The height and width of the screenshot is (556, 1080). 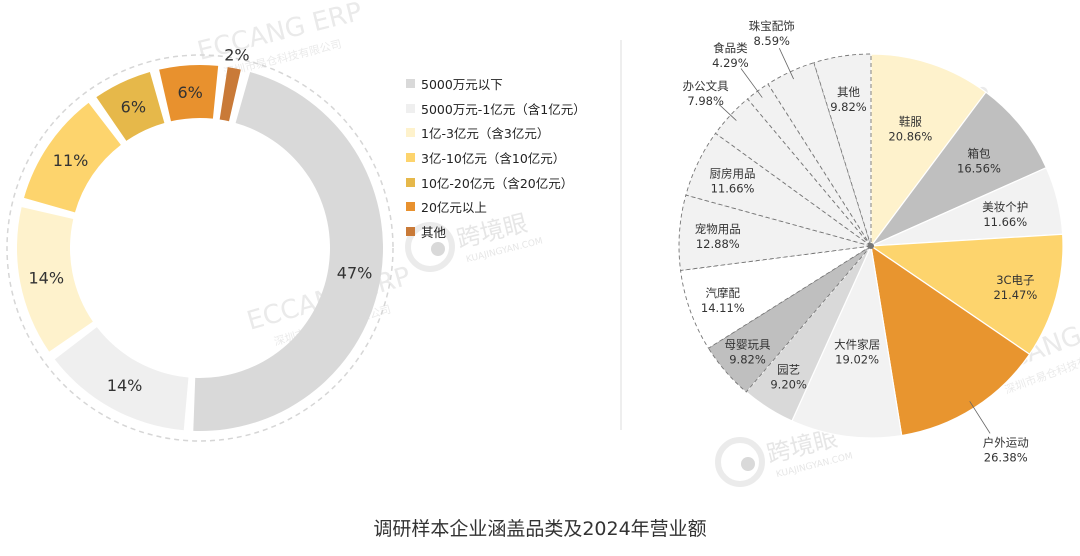 What do you see at coordinates (1006, 458) in the screenshot?
I see `pie-value-label: 26.38%` at bounding box center [1006, 458].